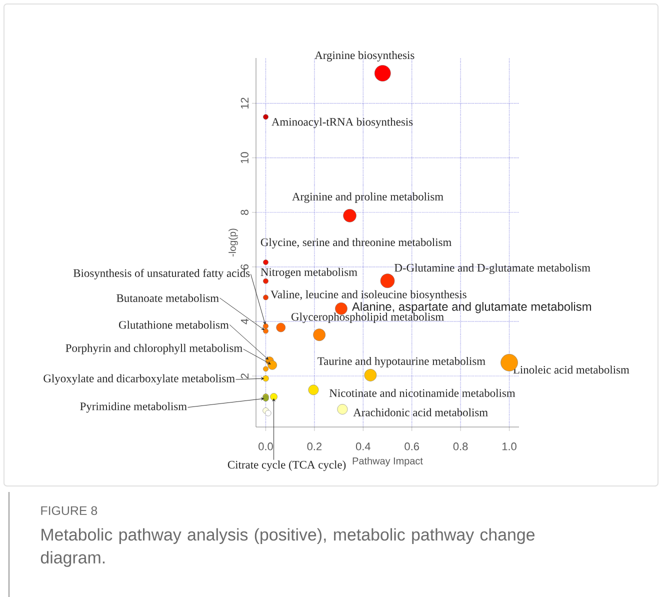 The width and height of the screenshot is (662, 597). I want to click on y-tick-label: 4, so click(244, 321).